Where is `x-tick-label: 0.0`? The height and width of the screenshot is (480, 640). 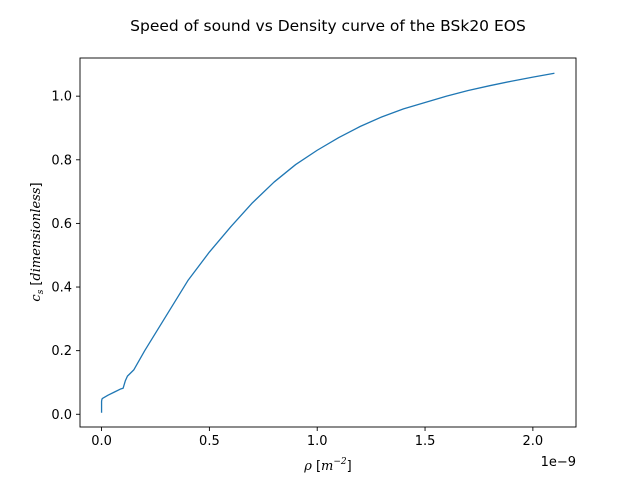 x-tick-label: 0.0 is located at coordinates (101, 441).